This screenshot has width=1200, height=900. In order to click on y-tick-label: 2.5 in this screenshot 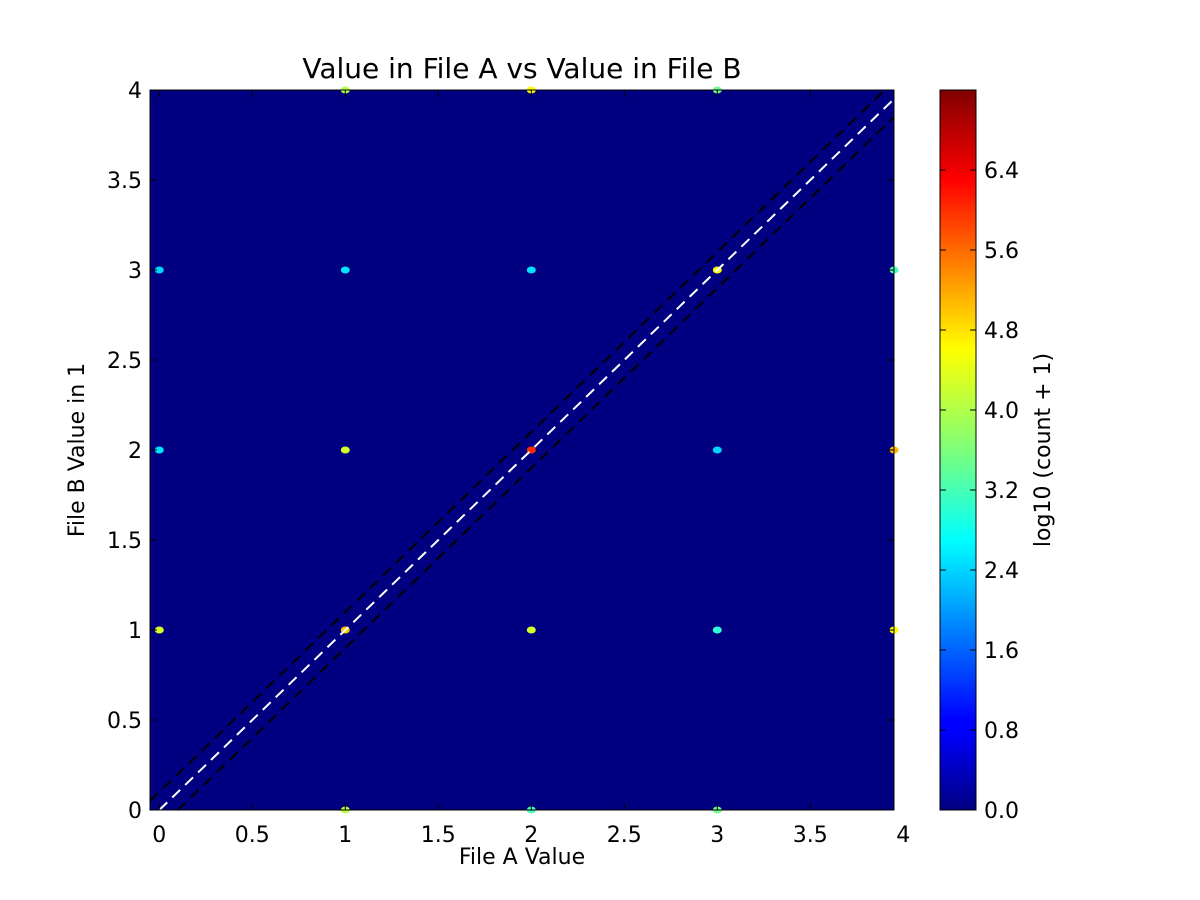, I will do `click(124, 361)`.